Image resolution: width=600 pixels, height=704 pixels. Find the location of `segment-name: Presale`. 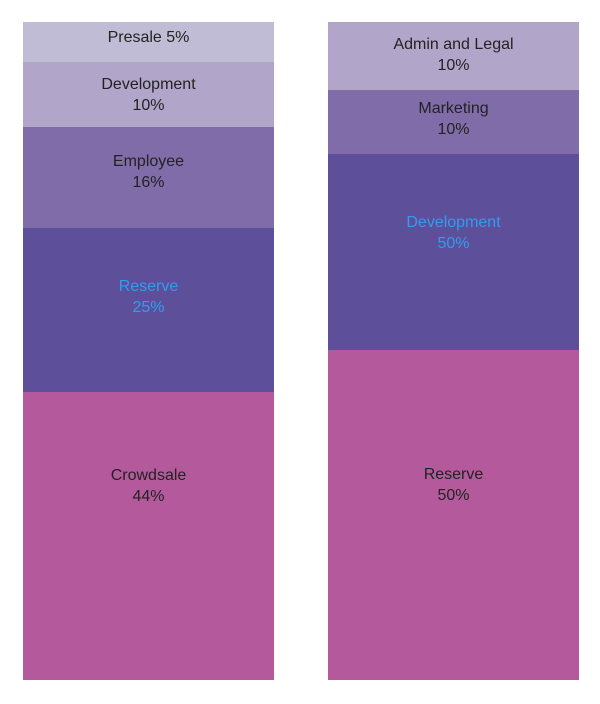

segment-name: Presale is located at coordinates (134, 37).